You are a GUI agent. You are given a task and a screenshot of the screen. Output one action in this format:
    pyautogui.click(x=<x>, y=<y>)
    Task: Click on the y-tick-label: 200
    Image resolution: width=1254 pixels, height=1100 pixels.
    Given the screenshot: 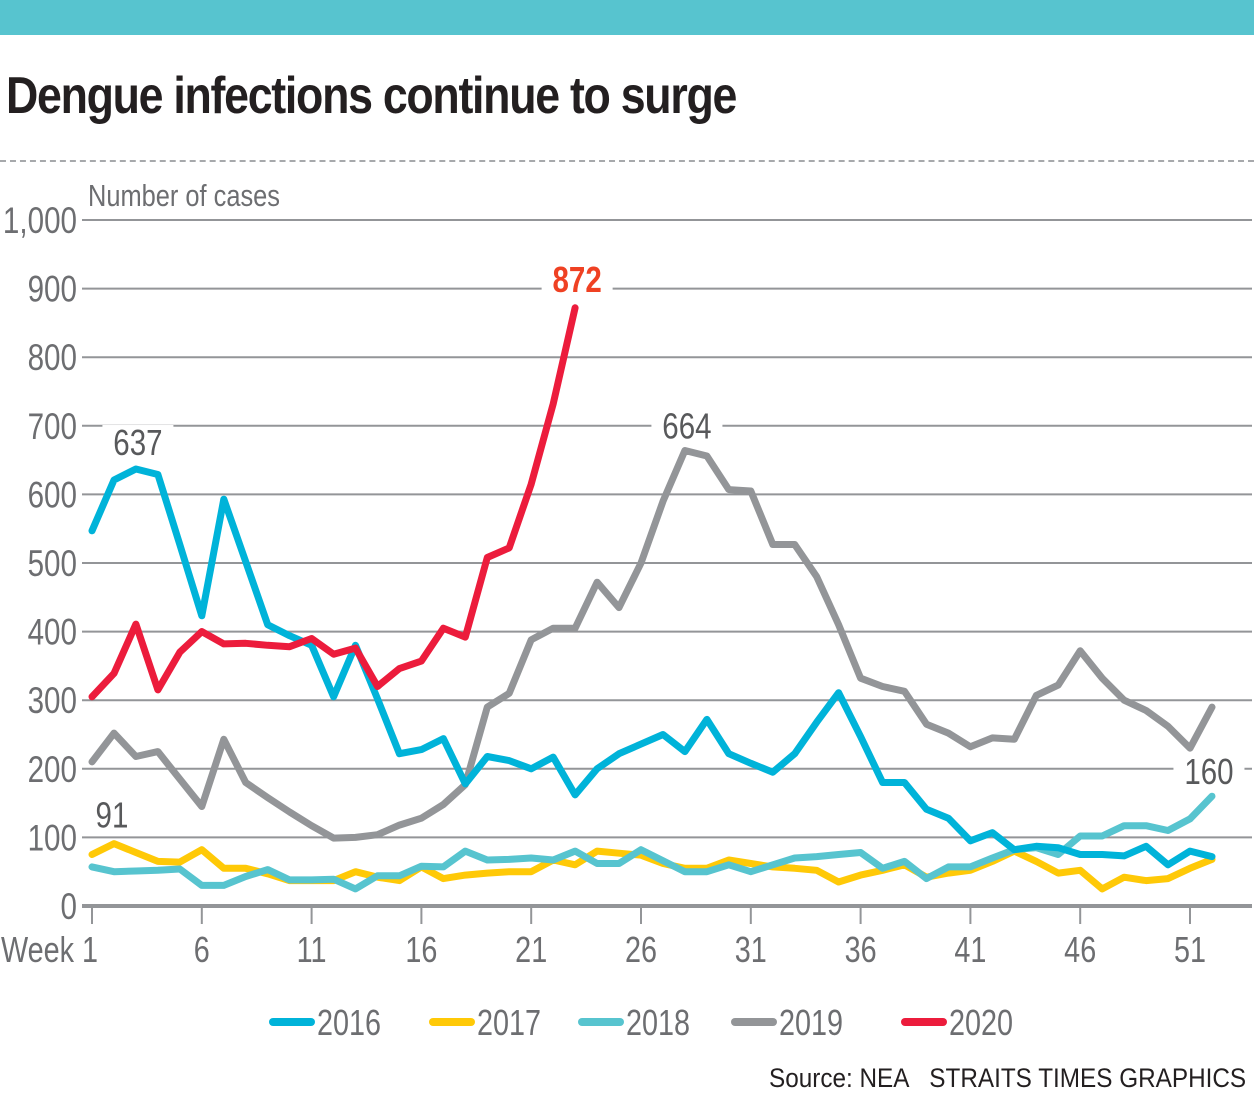 What is the action you would take?
    pyautogui.click(x=52, y=770)
    